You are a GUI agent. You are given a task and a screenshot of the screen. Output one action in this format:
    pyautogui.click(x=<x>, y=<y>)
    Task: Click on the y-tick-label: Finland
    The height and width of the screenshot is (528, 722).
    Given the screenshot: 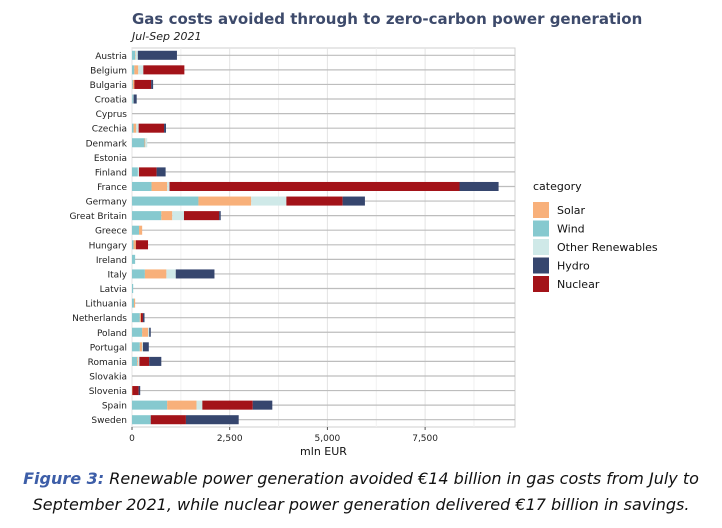 What is the action you would take?
    pyautogui.click(x=111, y=173)
    